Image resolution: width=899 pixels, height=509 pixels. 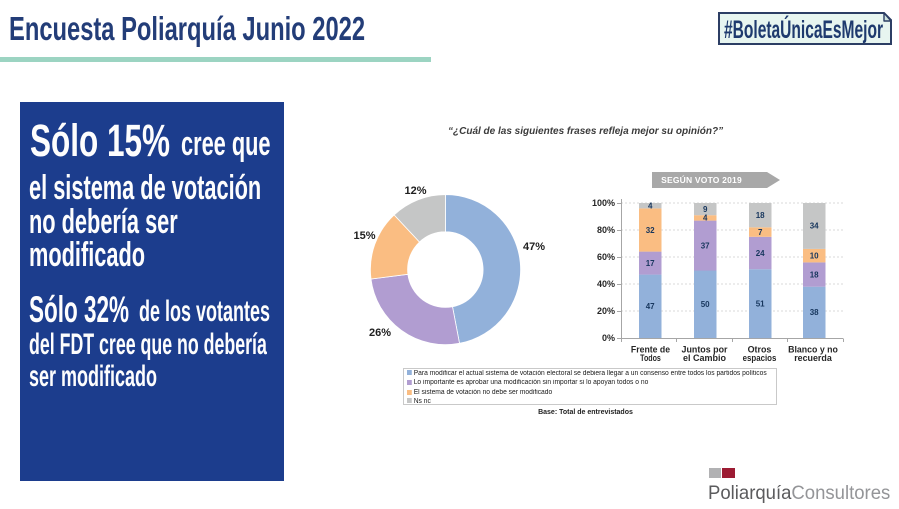 I want to click on svg-text: espacios, so click(x=760, y=358).